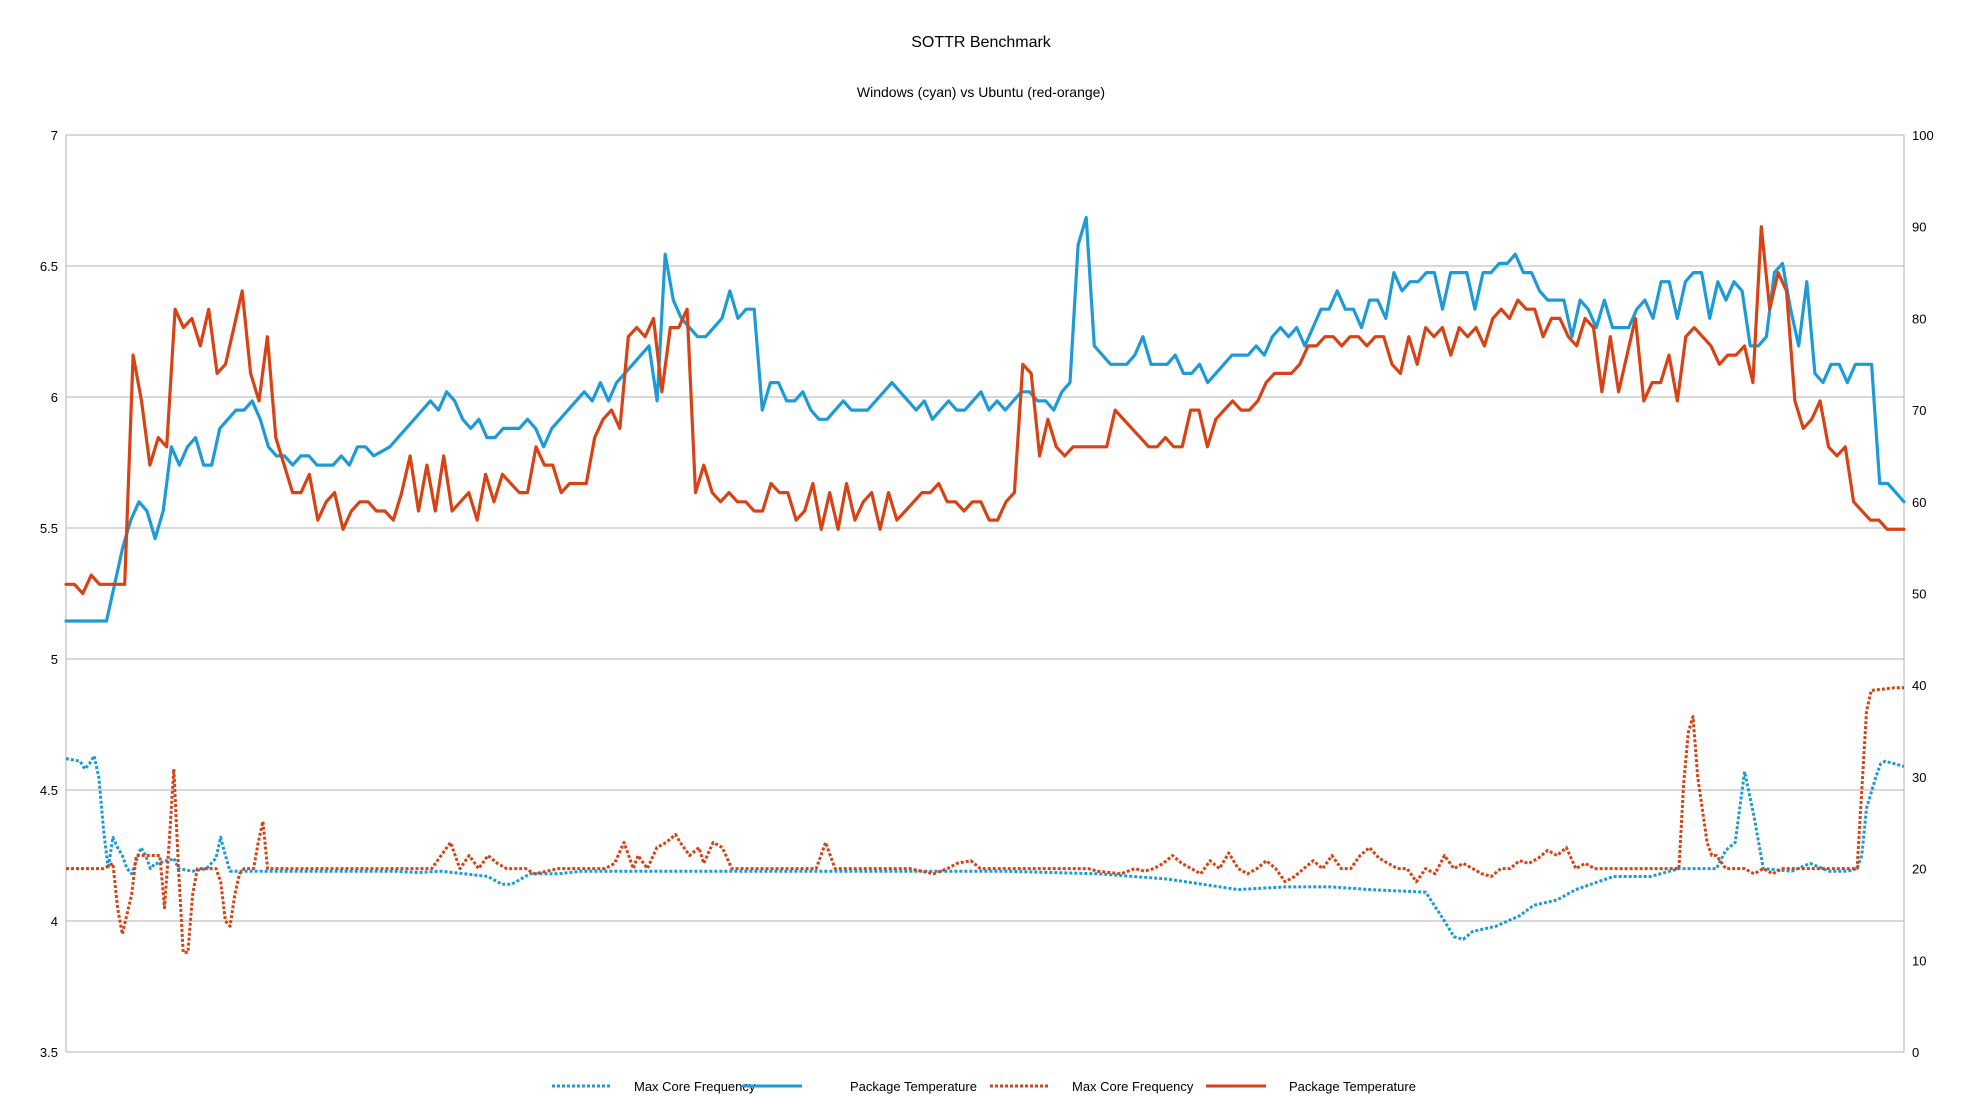 This screenshot has height=1104, width=1963. What do you see at coordinates (1919, 777) in the screenshot?
I see `right-tick-label: 30` at bounding box center [1919, 777].